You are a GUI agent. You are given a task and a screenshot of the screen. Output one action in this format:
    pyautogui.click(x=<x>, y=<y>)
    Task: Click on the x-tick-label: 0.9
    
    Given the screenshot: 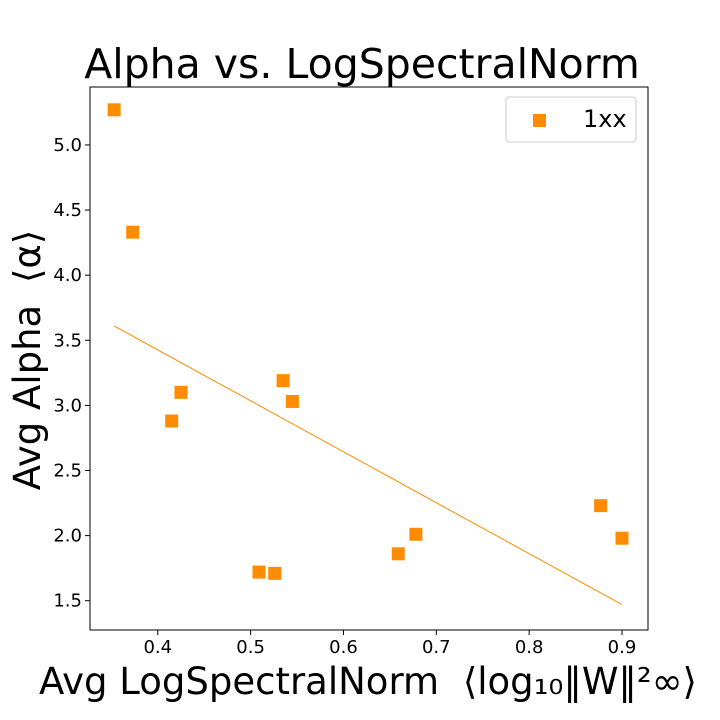 What is the action you would take?
    pyautogui.click(x=622, y=647)
    